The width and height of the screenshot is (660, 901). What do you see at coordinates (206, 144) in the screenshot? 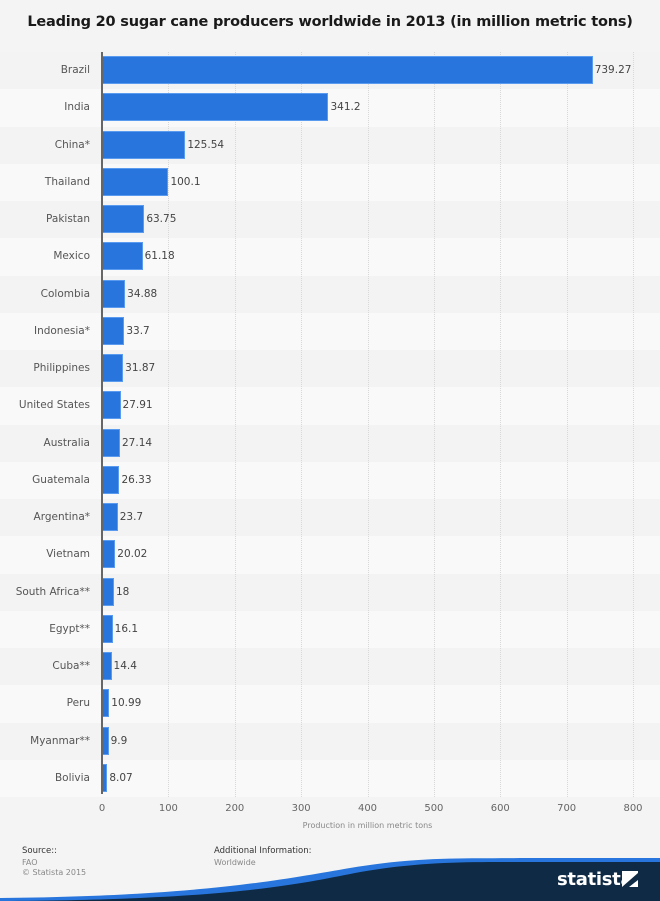
I see `value-label: 125.54` at bounding box center [206, 144].